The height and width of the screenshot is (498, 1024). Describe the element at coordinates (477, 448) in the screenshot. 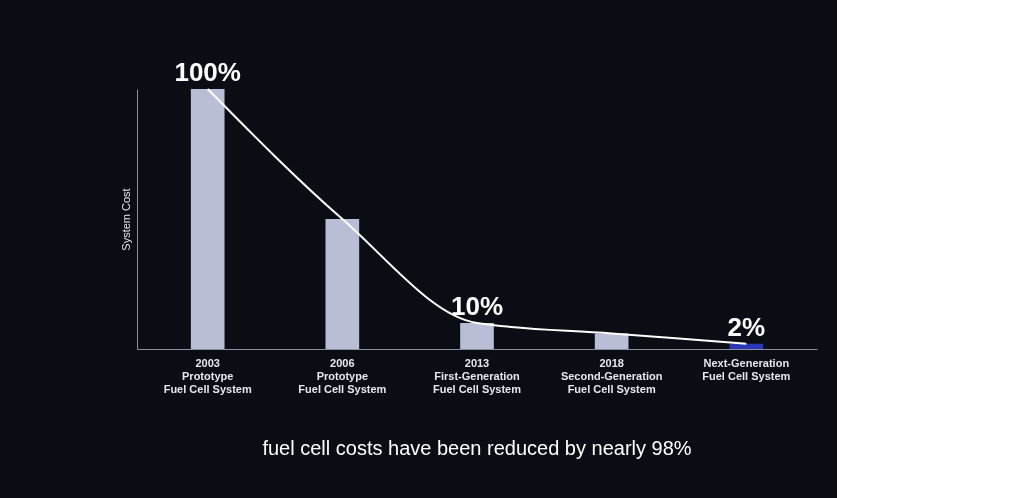

I see `text: fuel cell costs have been reduced by nearly 98%` at that location.